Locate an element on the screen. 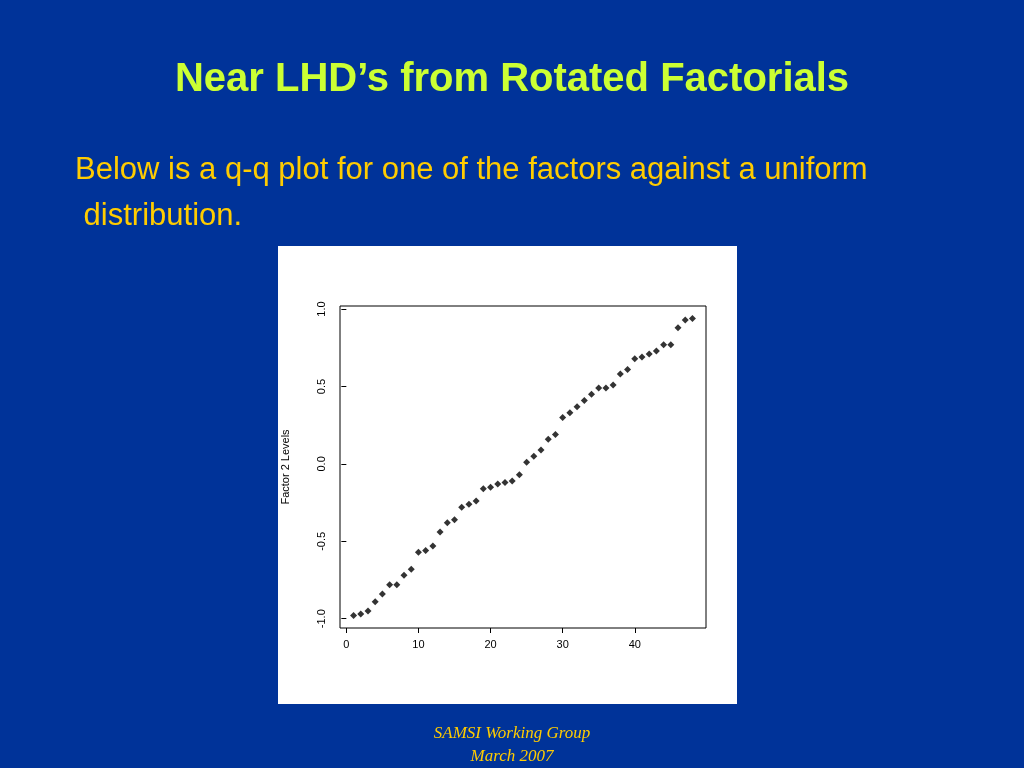 The width and height of the screenshot is (1024, 768). text: SAMSI Working Group is located at coordinates (512, 732).